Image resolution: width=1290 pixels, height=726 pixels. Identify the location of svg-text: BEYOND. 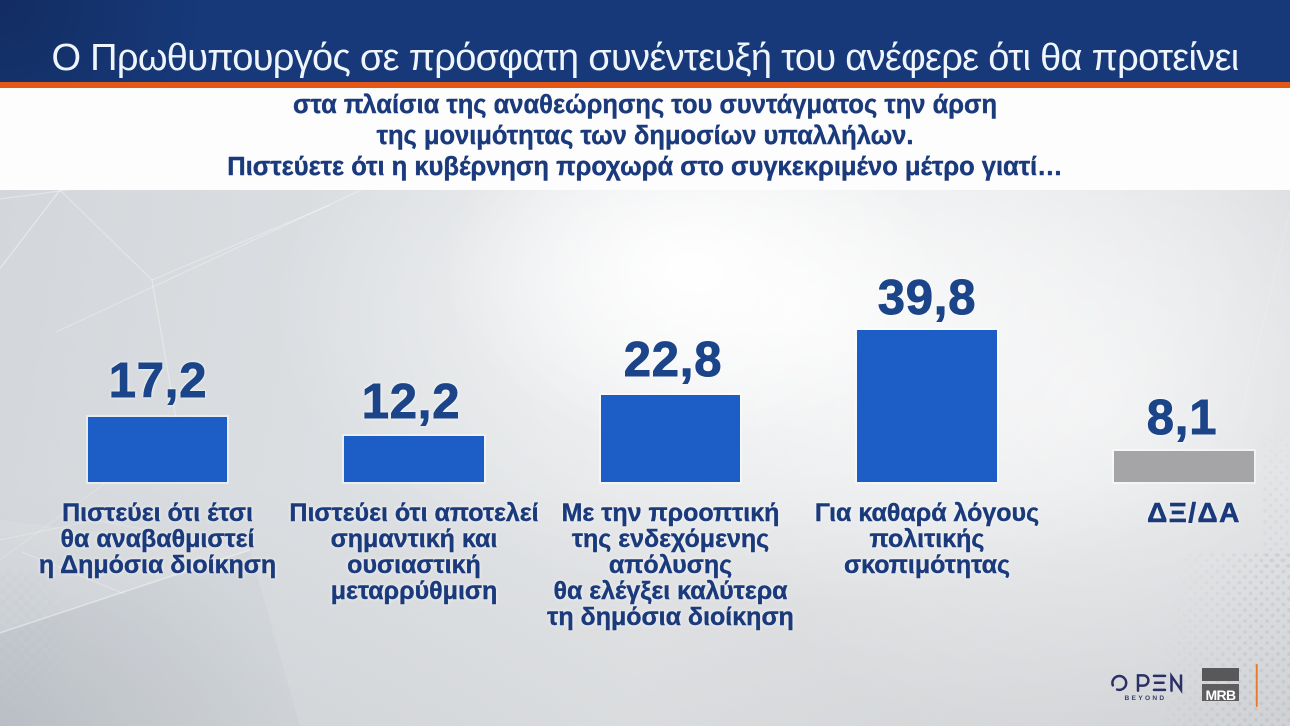
(1145, 698).